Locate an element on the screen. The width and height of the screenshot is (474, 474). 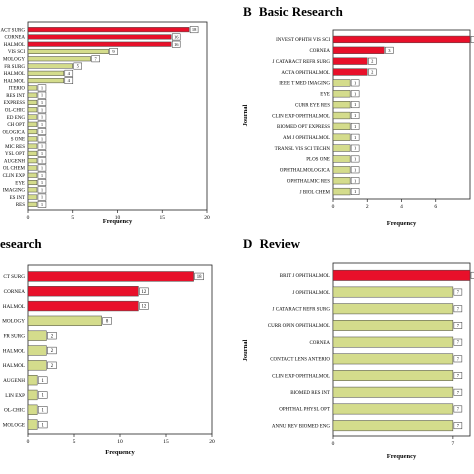
value-label: 4 is located at coordinates (69, 73).